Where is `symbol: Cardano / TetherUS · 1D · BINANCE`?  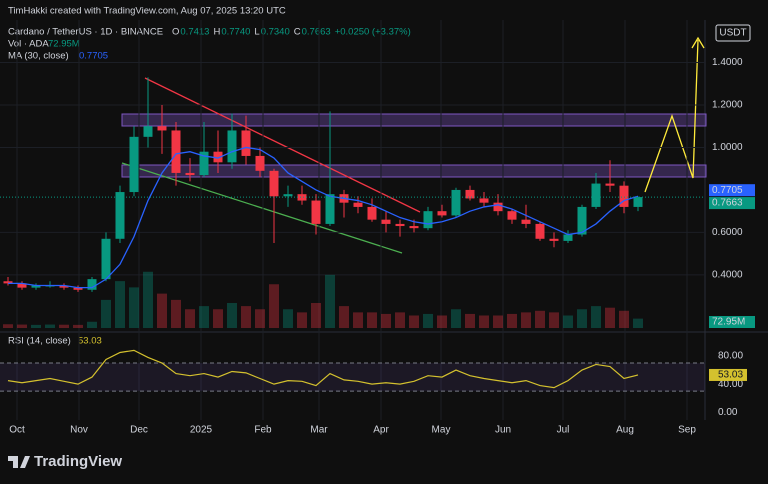
symbol: Cardano / TetherUS · 1D · BINANCE is located at coordinates (85, 32).